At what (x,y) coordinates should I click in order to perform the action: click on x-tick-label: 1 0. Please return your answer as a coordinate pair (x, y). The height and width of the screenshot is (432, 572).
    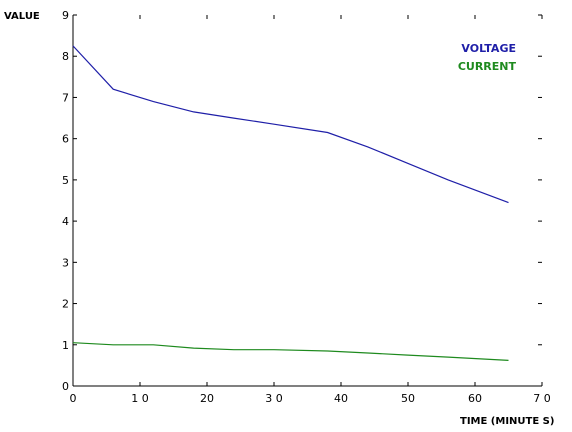
    Looking at the image, I should click on (140, 398).